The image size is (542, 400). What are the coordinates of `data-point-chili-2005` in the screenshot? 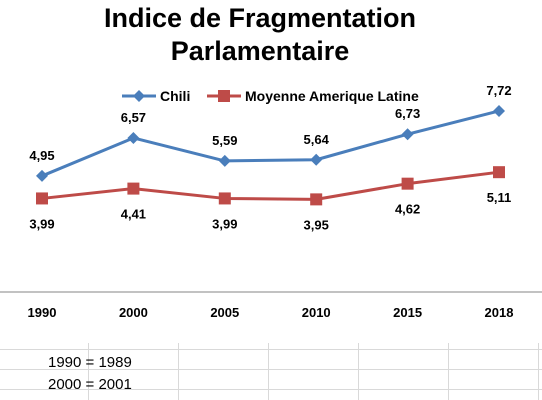 It's located at (224, 160).